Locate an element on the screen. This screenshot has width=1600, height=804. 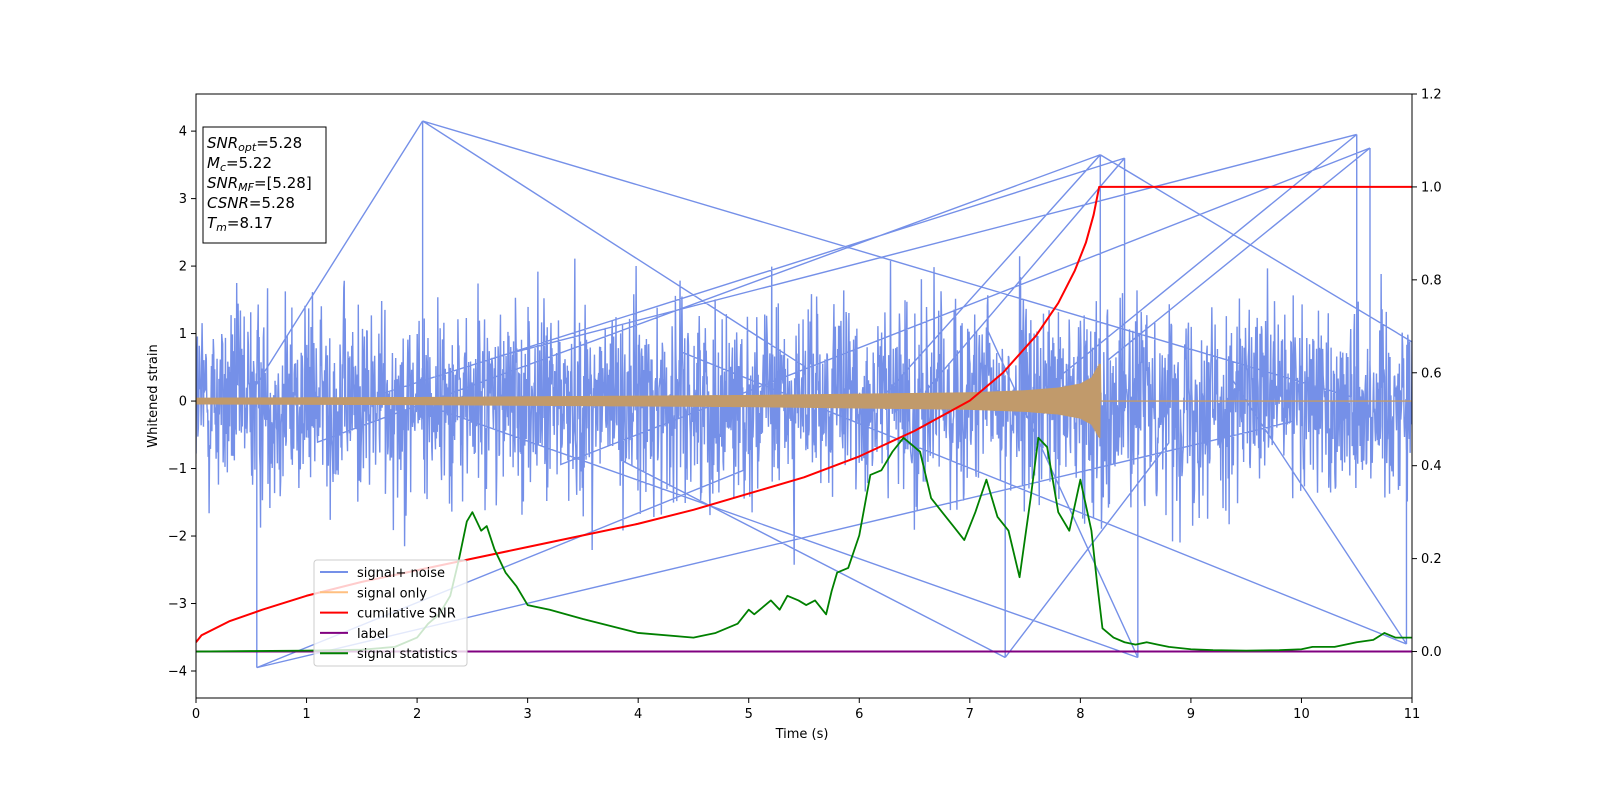
y2-tick-label: 0.2 is located at coordinates (1431, 559).